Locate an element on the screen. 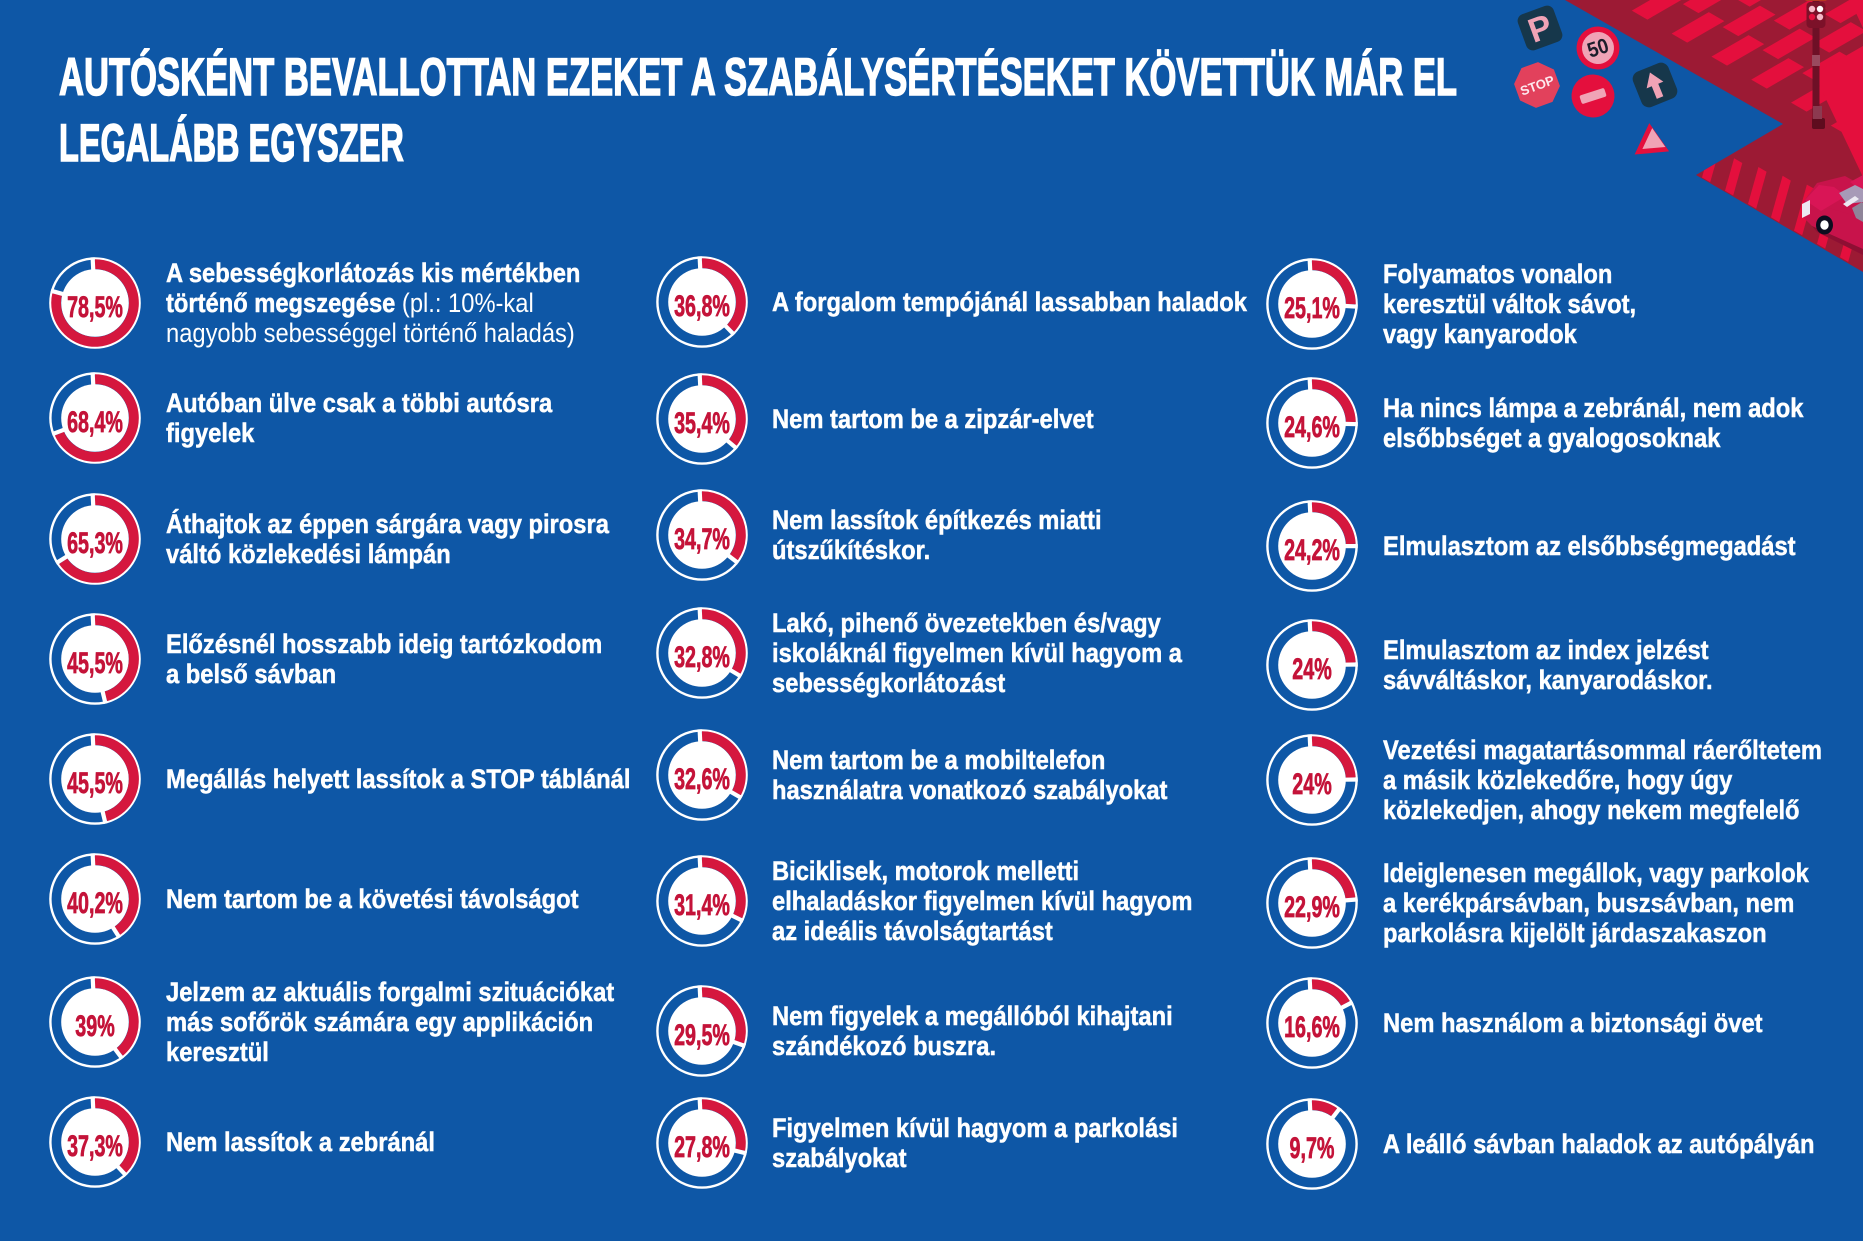 This screenshot has height=1241, width=1863. svg-text: 32,8% is located at coordinates (702, 657).